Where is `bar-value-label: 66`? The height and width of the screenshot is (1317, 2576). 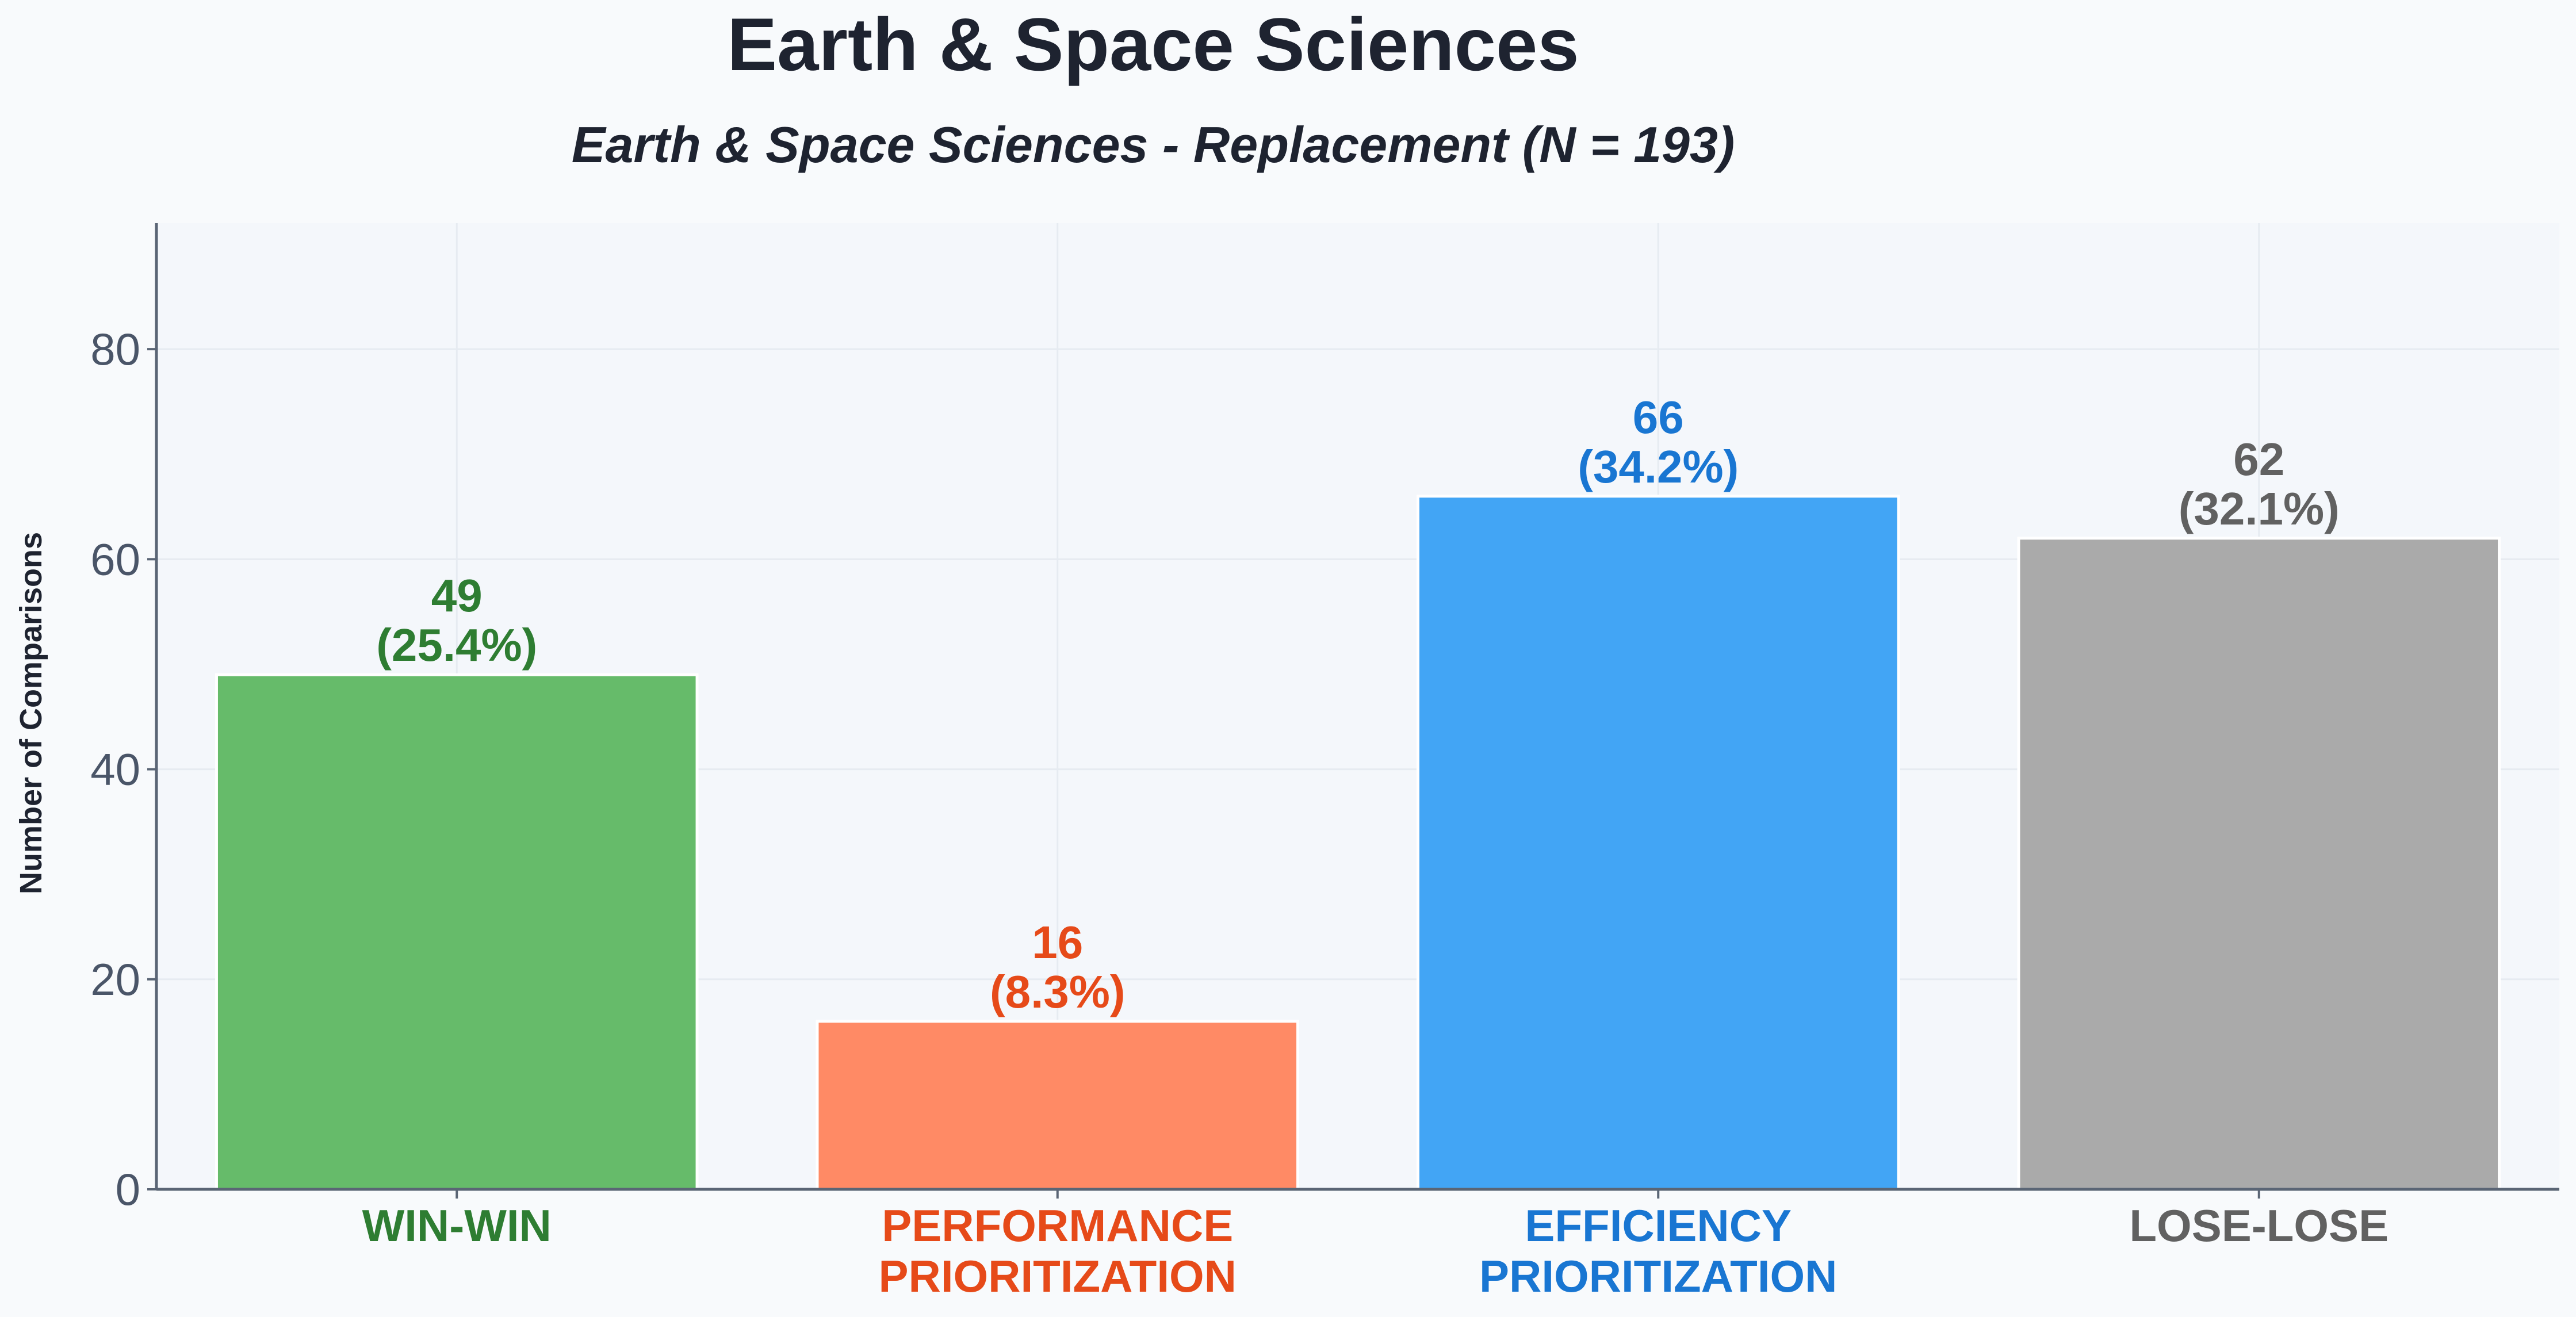
bar-value-label: 66 is located at coordinates (1658, 418).